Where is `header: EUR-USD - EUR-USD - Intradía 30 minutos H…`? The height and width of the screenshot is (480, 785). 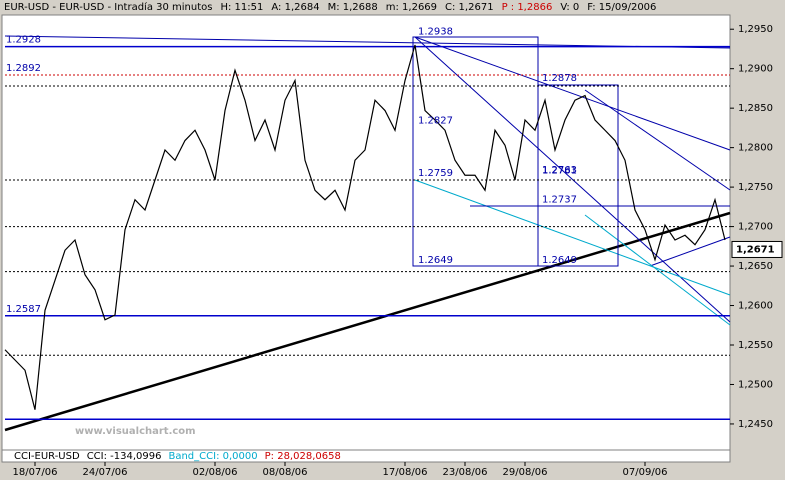
header: EUR-USD - EUR-USD - Intradía 30 minutos H… is located at coordinates (330, 7).